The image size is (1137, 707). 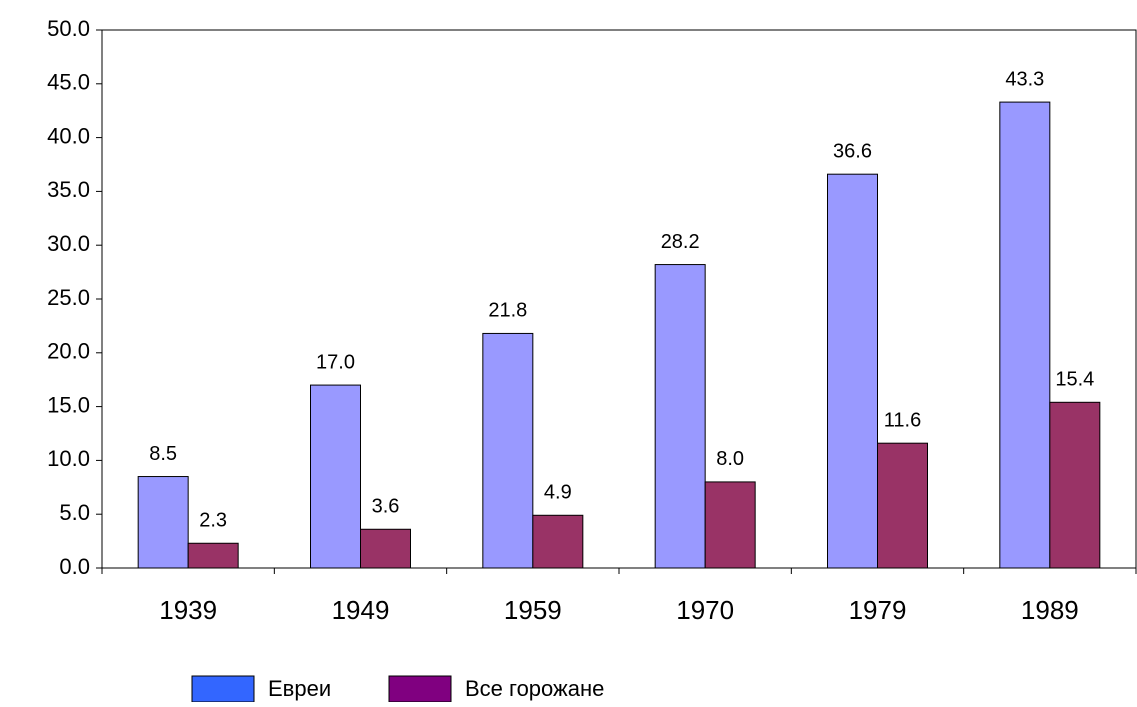 What do you see at coordinates (74, 512) in the screenshot?
I see `y-tick-label: 5.0` at bounding box center [74, 512].